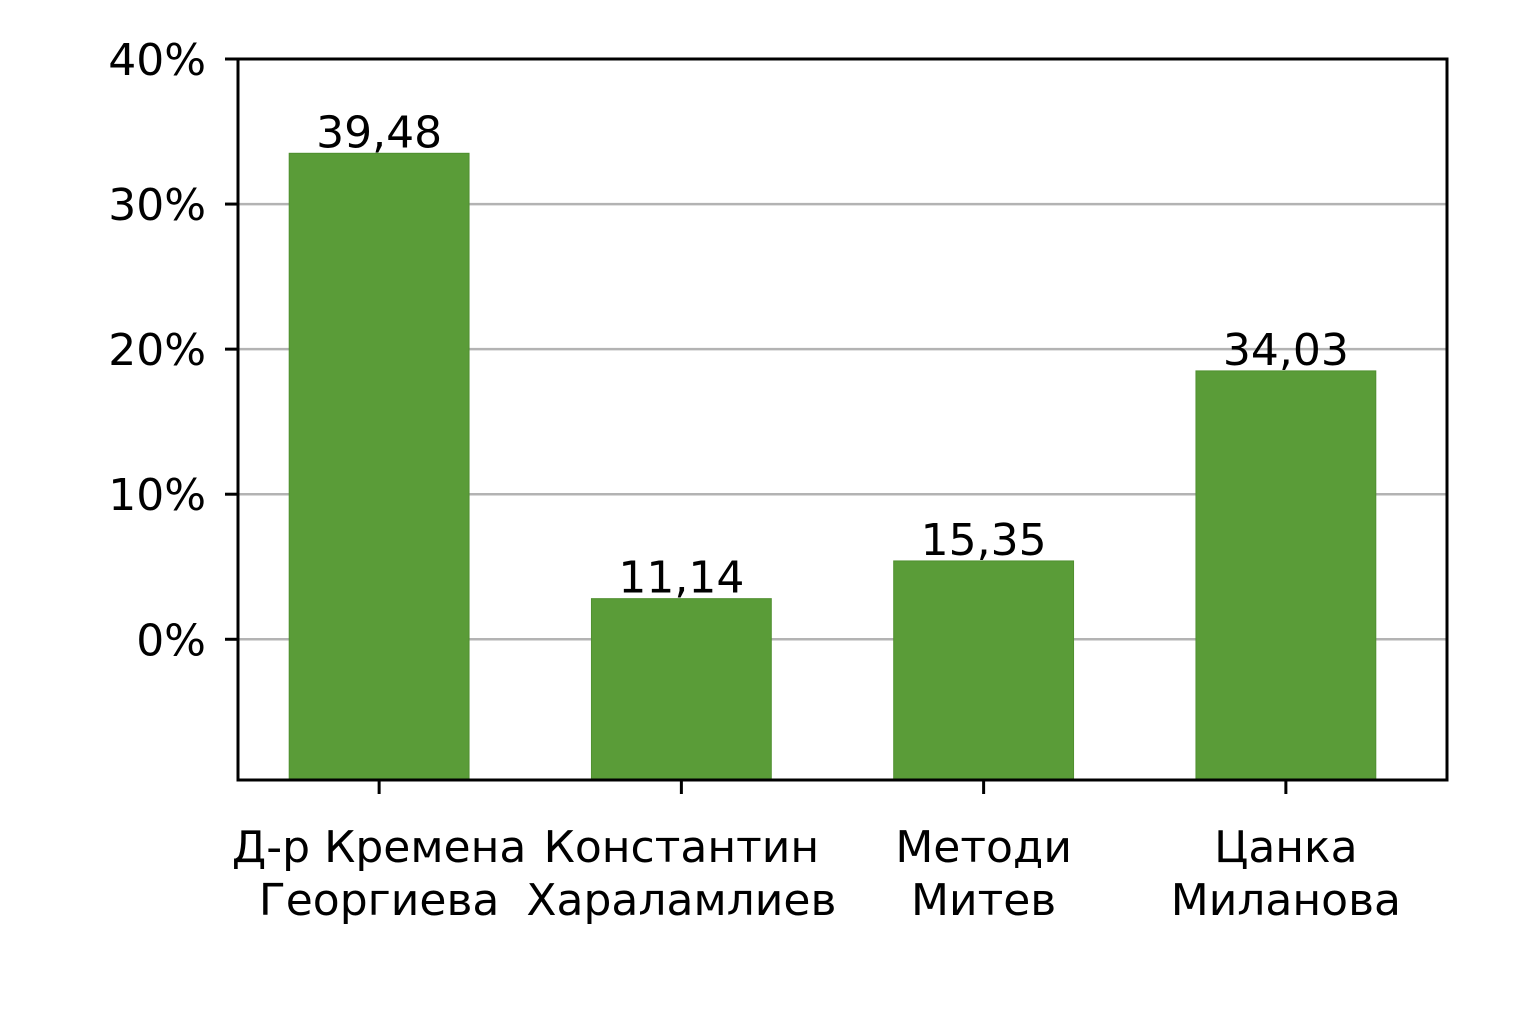 The height and width of the screenshot is (1024, 1536). What do you see at coordinates (983, 900) in the screenshot?
I see `x-tick-label: Митев` at bounding box center [983, 900].